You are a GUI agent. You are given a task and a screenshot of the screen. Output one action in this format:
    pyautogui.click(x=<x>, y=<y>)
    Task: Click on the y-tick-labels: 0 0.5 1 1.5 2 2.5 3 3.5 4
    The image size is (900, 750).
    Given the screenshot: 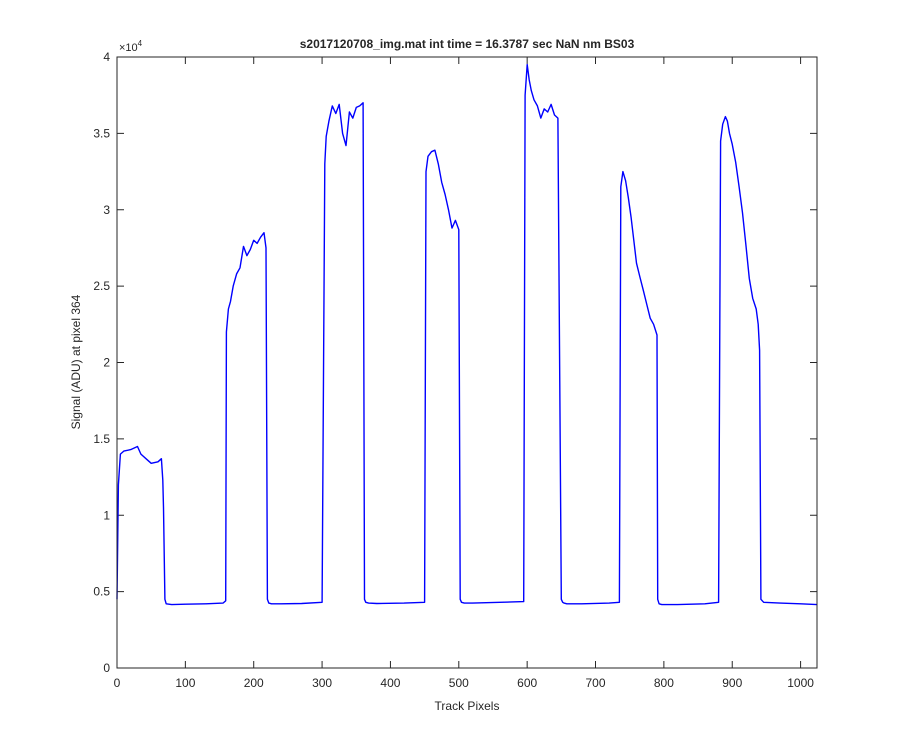 What is the action you would take?
    pyautogui.click(x=101, y=362)
    